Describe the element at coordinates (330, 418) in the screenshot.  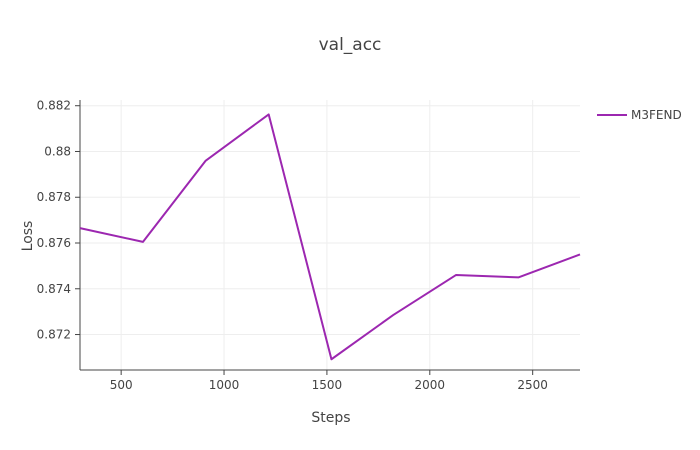
I see `x-axis-title: Steps` at that location.